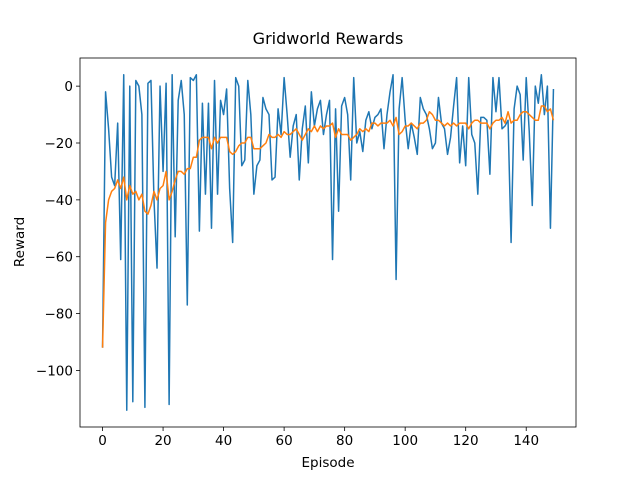 The height and width of the screenshot is (484, 640). I want to click on x-tick-label: 80, so click(344, 441).